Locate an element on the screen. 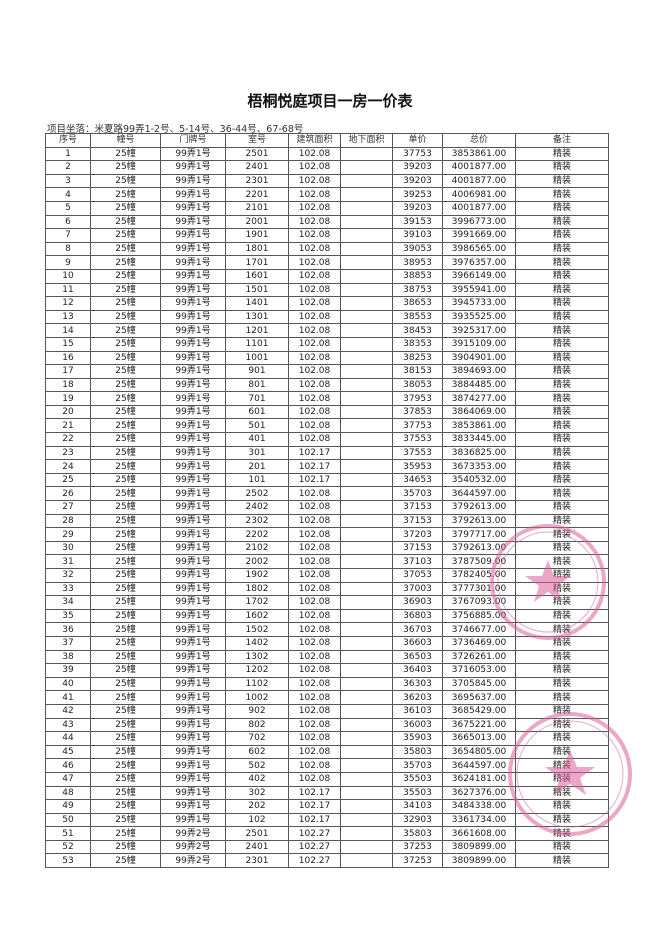 This screenshot has height=934, width=660. table-cell: 37153 is located at coordinates (417, 548).